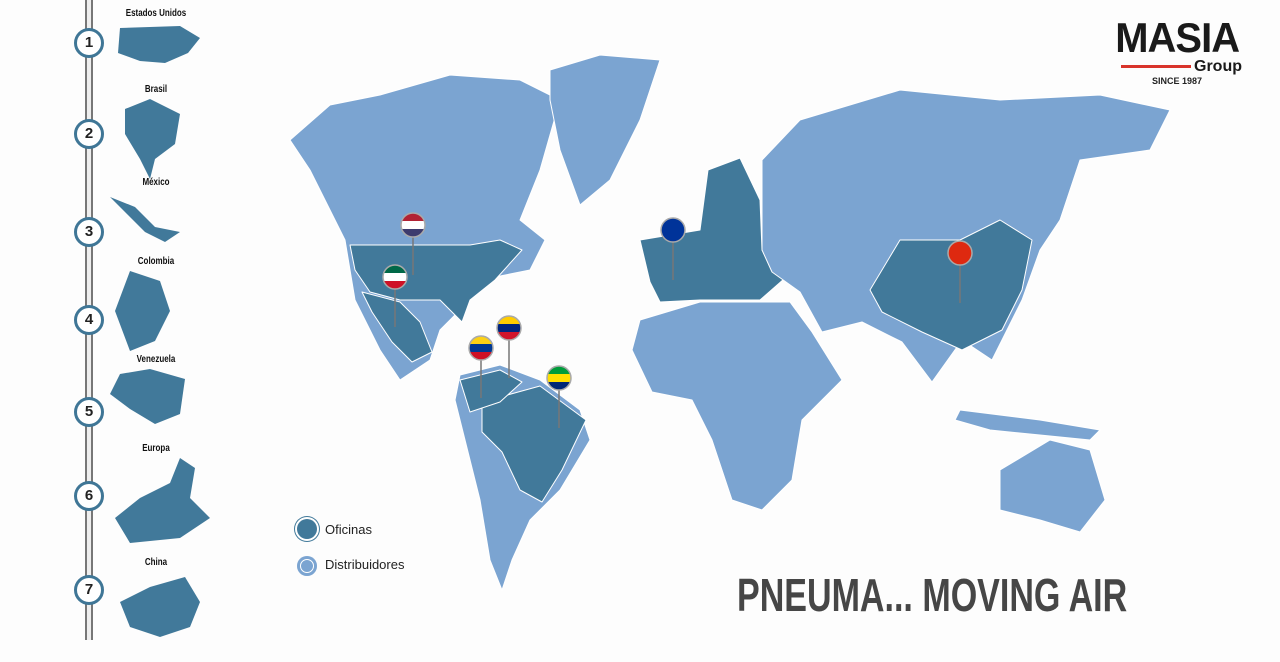 This screenshot has height=662, width=1280. I want to click on offices-legend-swatch, so click(307, 529).